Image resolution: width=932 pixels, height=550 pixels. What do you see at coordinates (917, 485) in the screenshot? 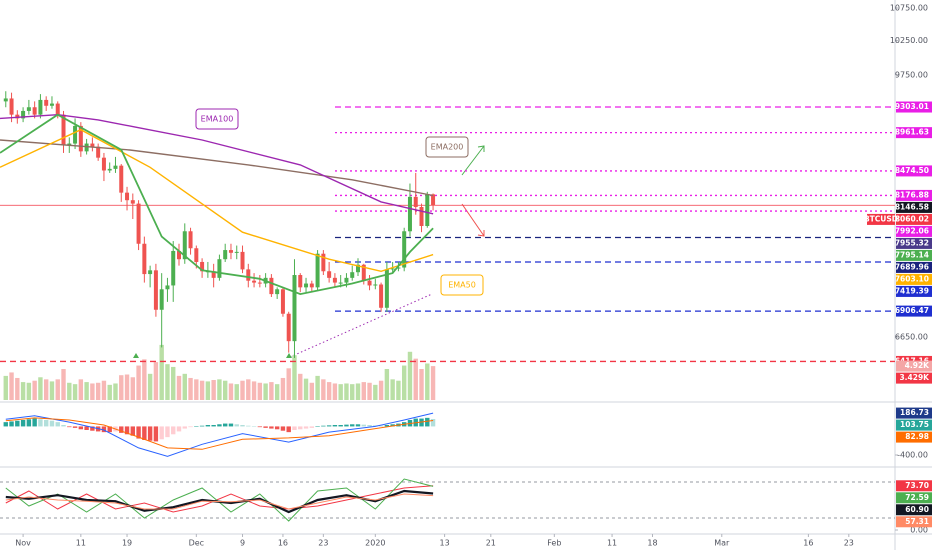
I see `stoch-badge-label: 73.70` at bounding box center [917, 485].